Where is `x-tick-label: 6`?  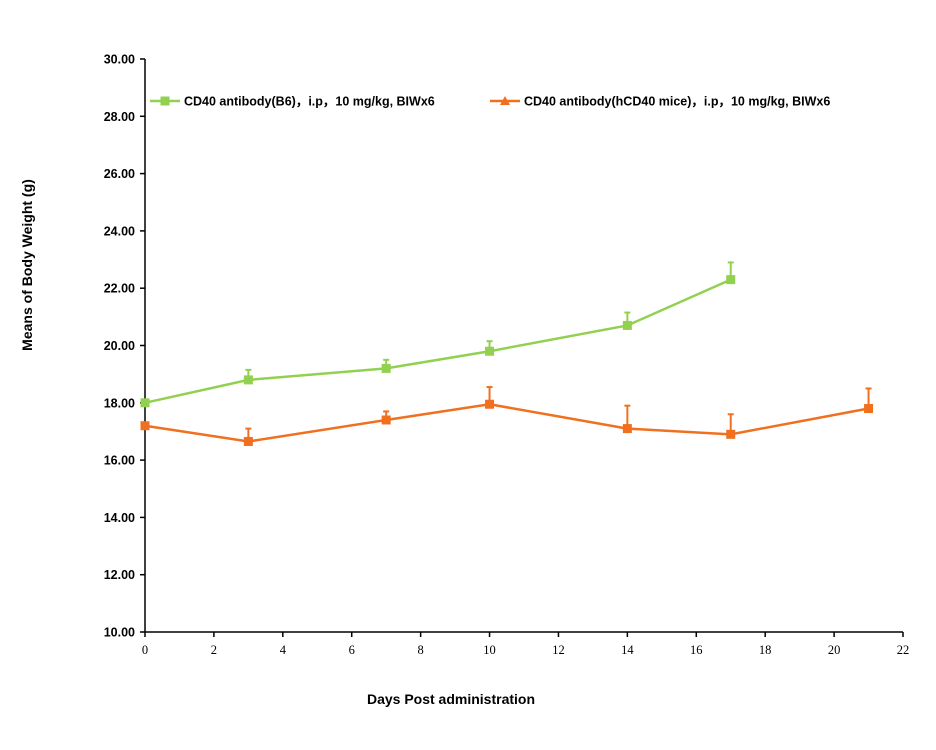
x-tick-label: 6 is located at coordinates (352, 650).